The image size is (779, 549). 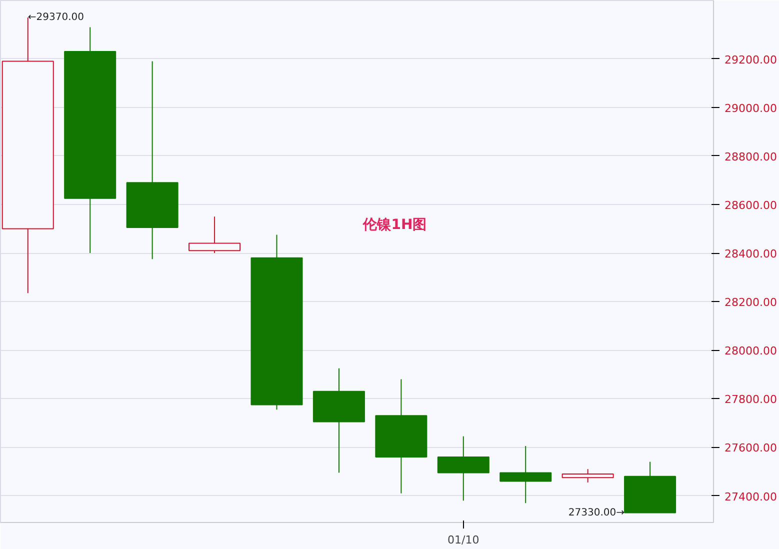 What do you see at coordinates (750, 59) in the screenshot?
I see `y-tick-label: 29200.00` at bounding box center [750, 59].